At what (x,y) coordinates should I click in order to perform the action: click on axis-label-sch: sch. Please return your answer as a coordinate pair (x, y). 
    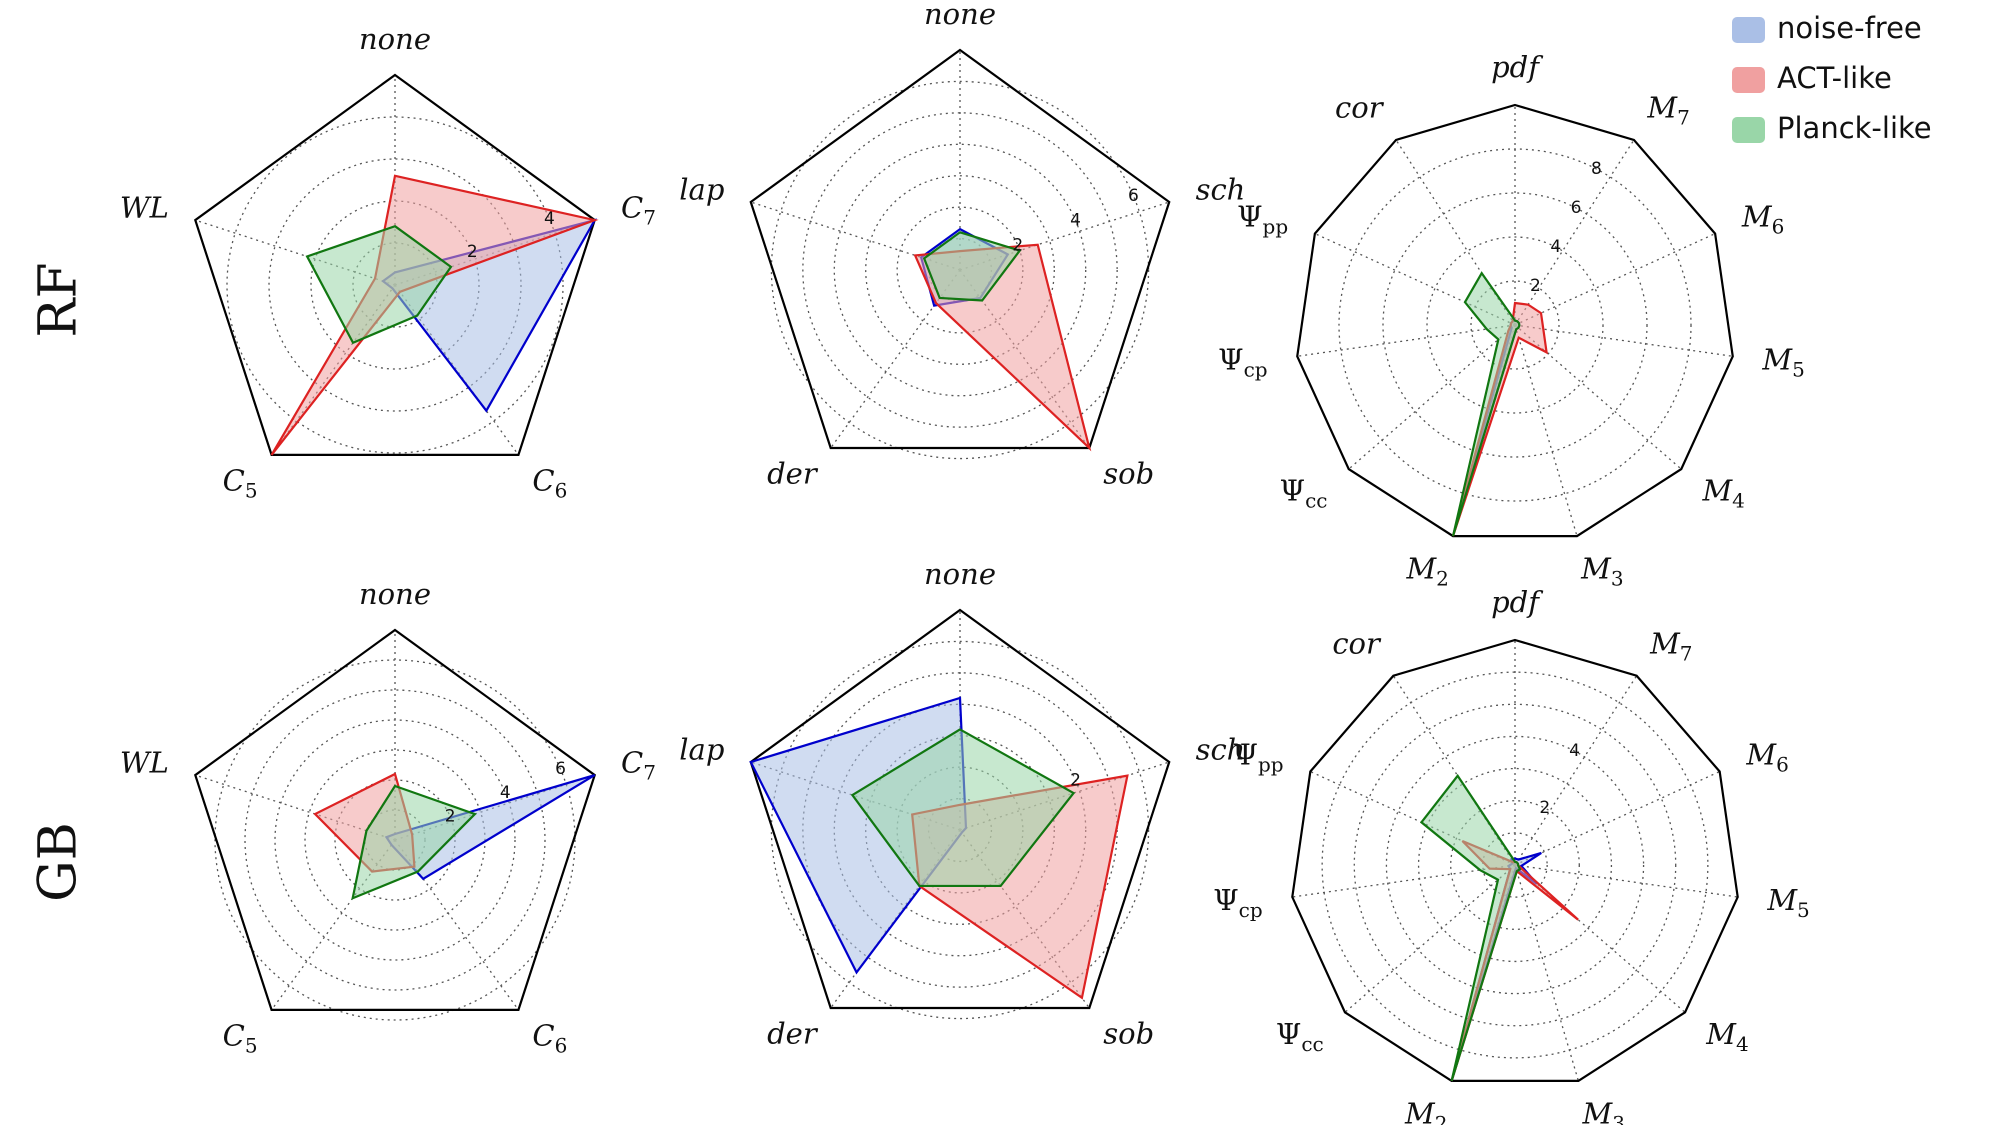
    Looking at the image, I should click on (1221, 750).